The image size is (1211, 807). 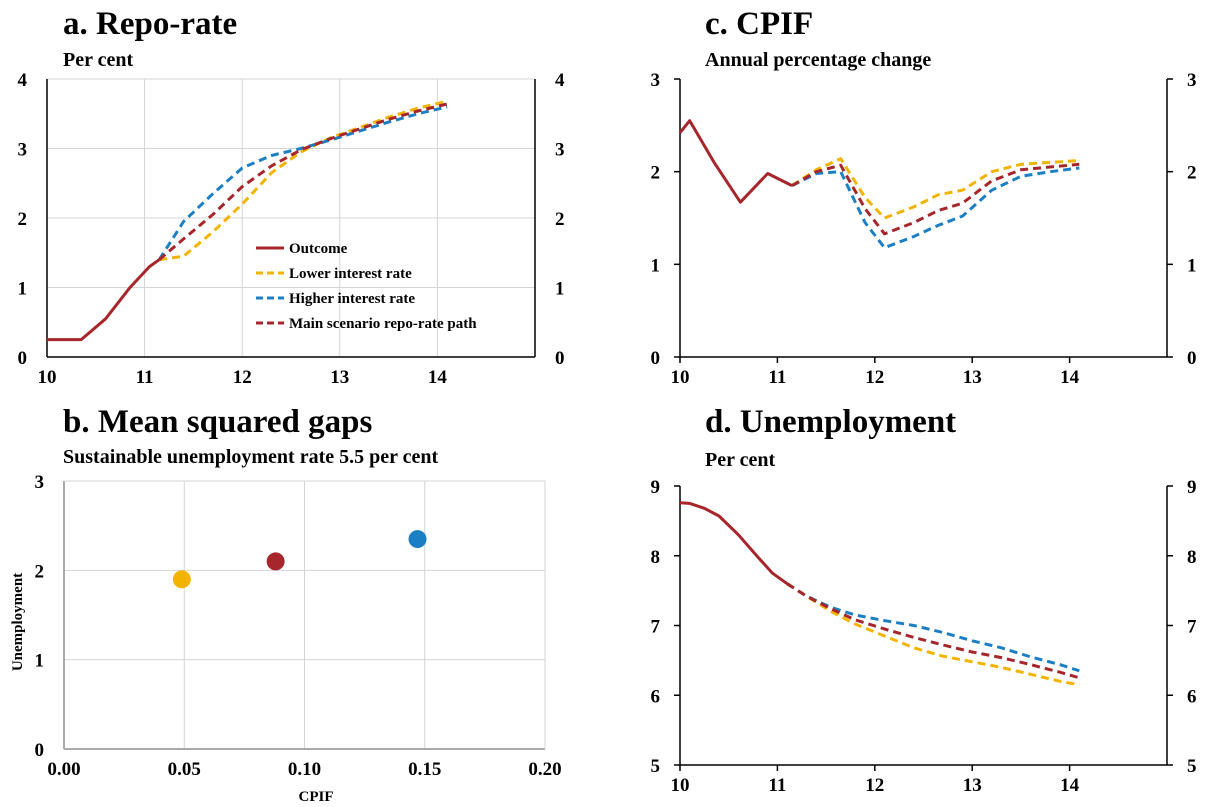 What do you see at coordinates (1192, 487) in the screenshot?
I see `y-tick-label-right: 9` at bounding box center [1192, 487].